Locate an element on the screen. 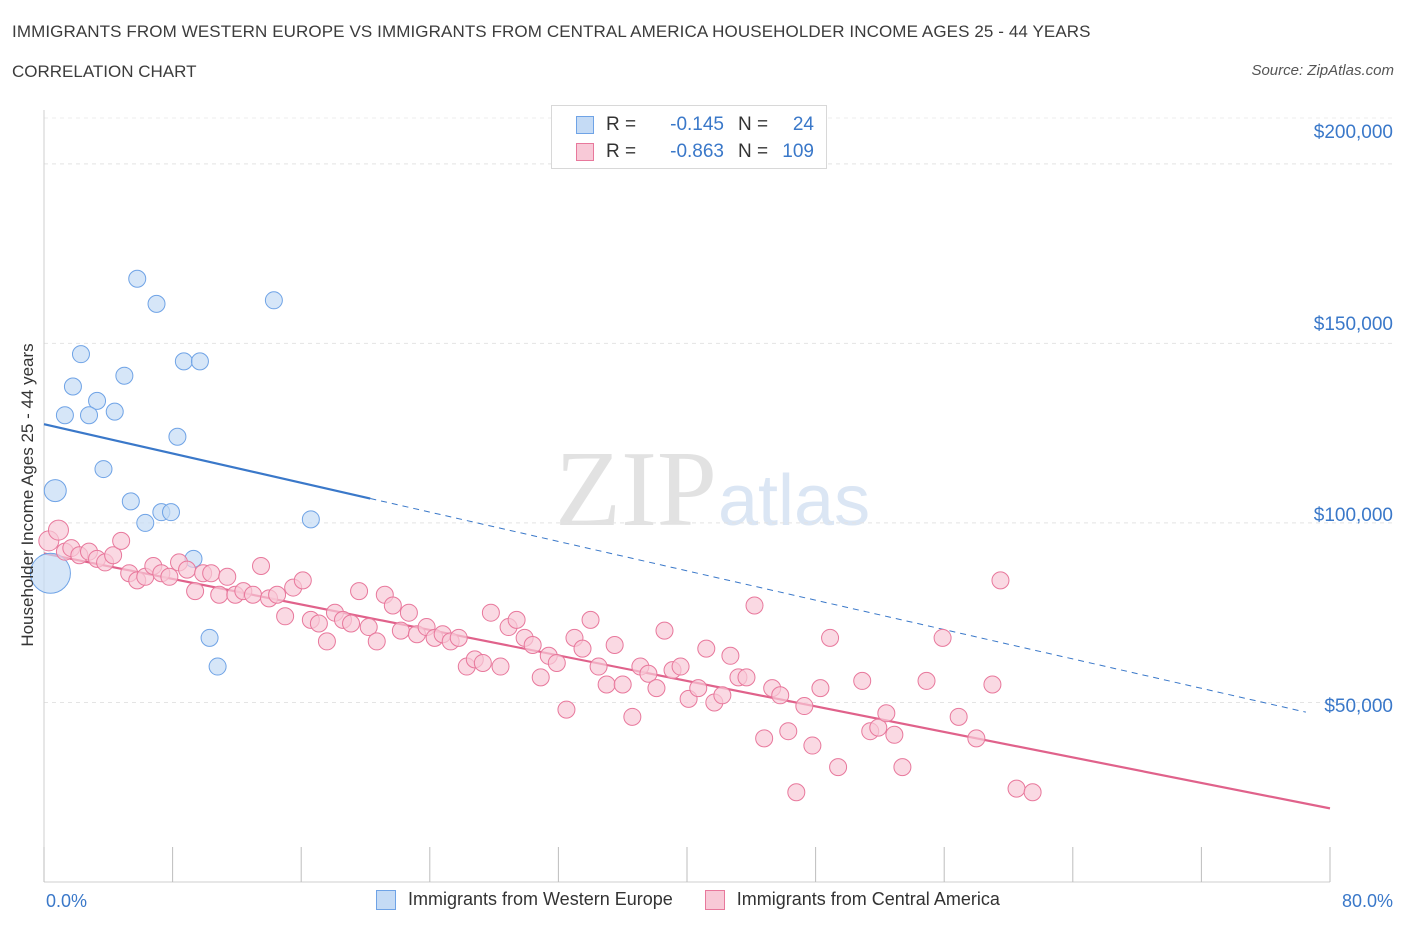 This screenshot has width=1406, height=930. y-tick-label-200000: $200,000 is located at coordinates (1353, 132).